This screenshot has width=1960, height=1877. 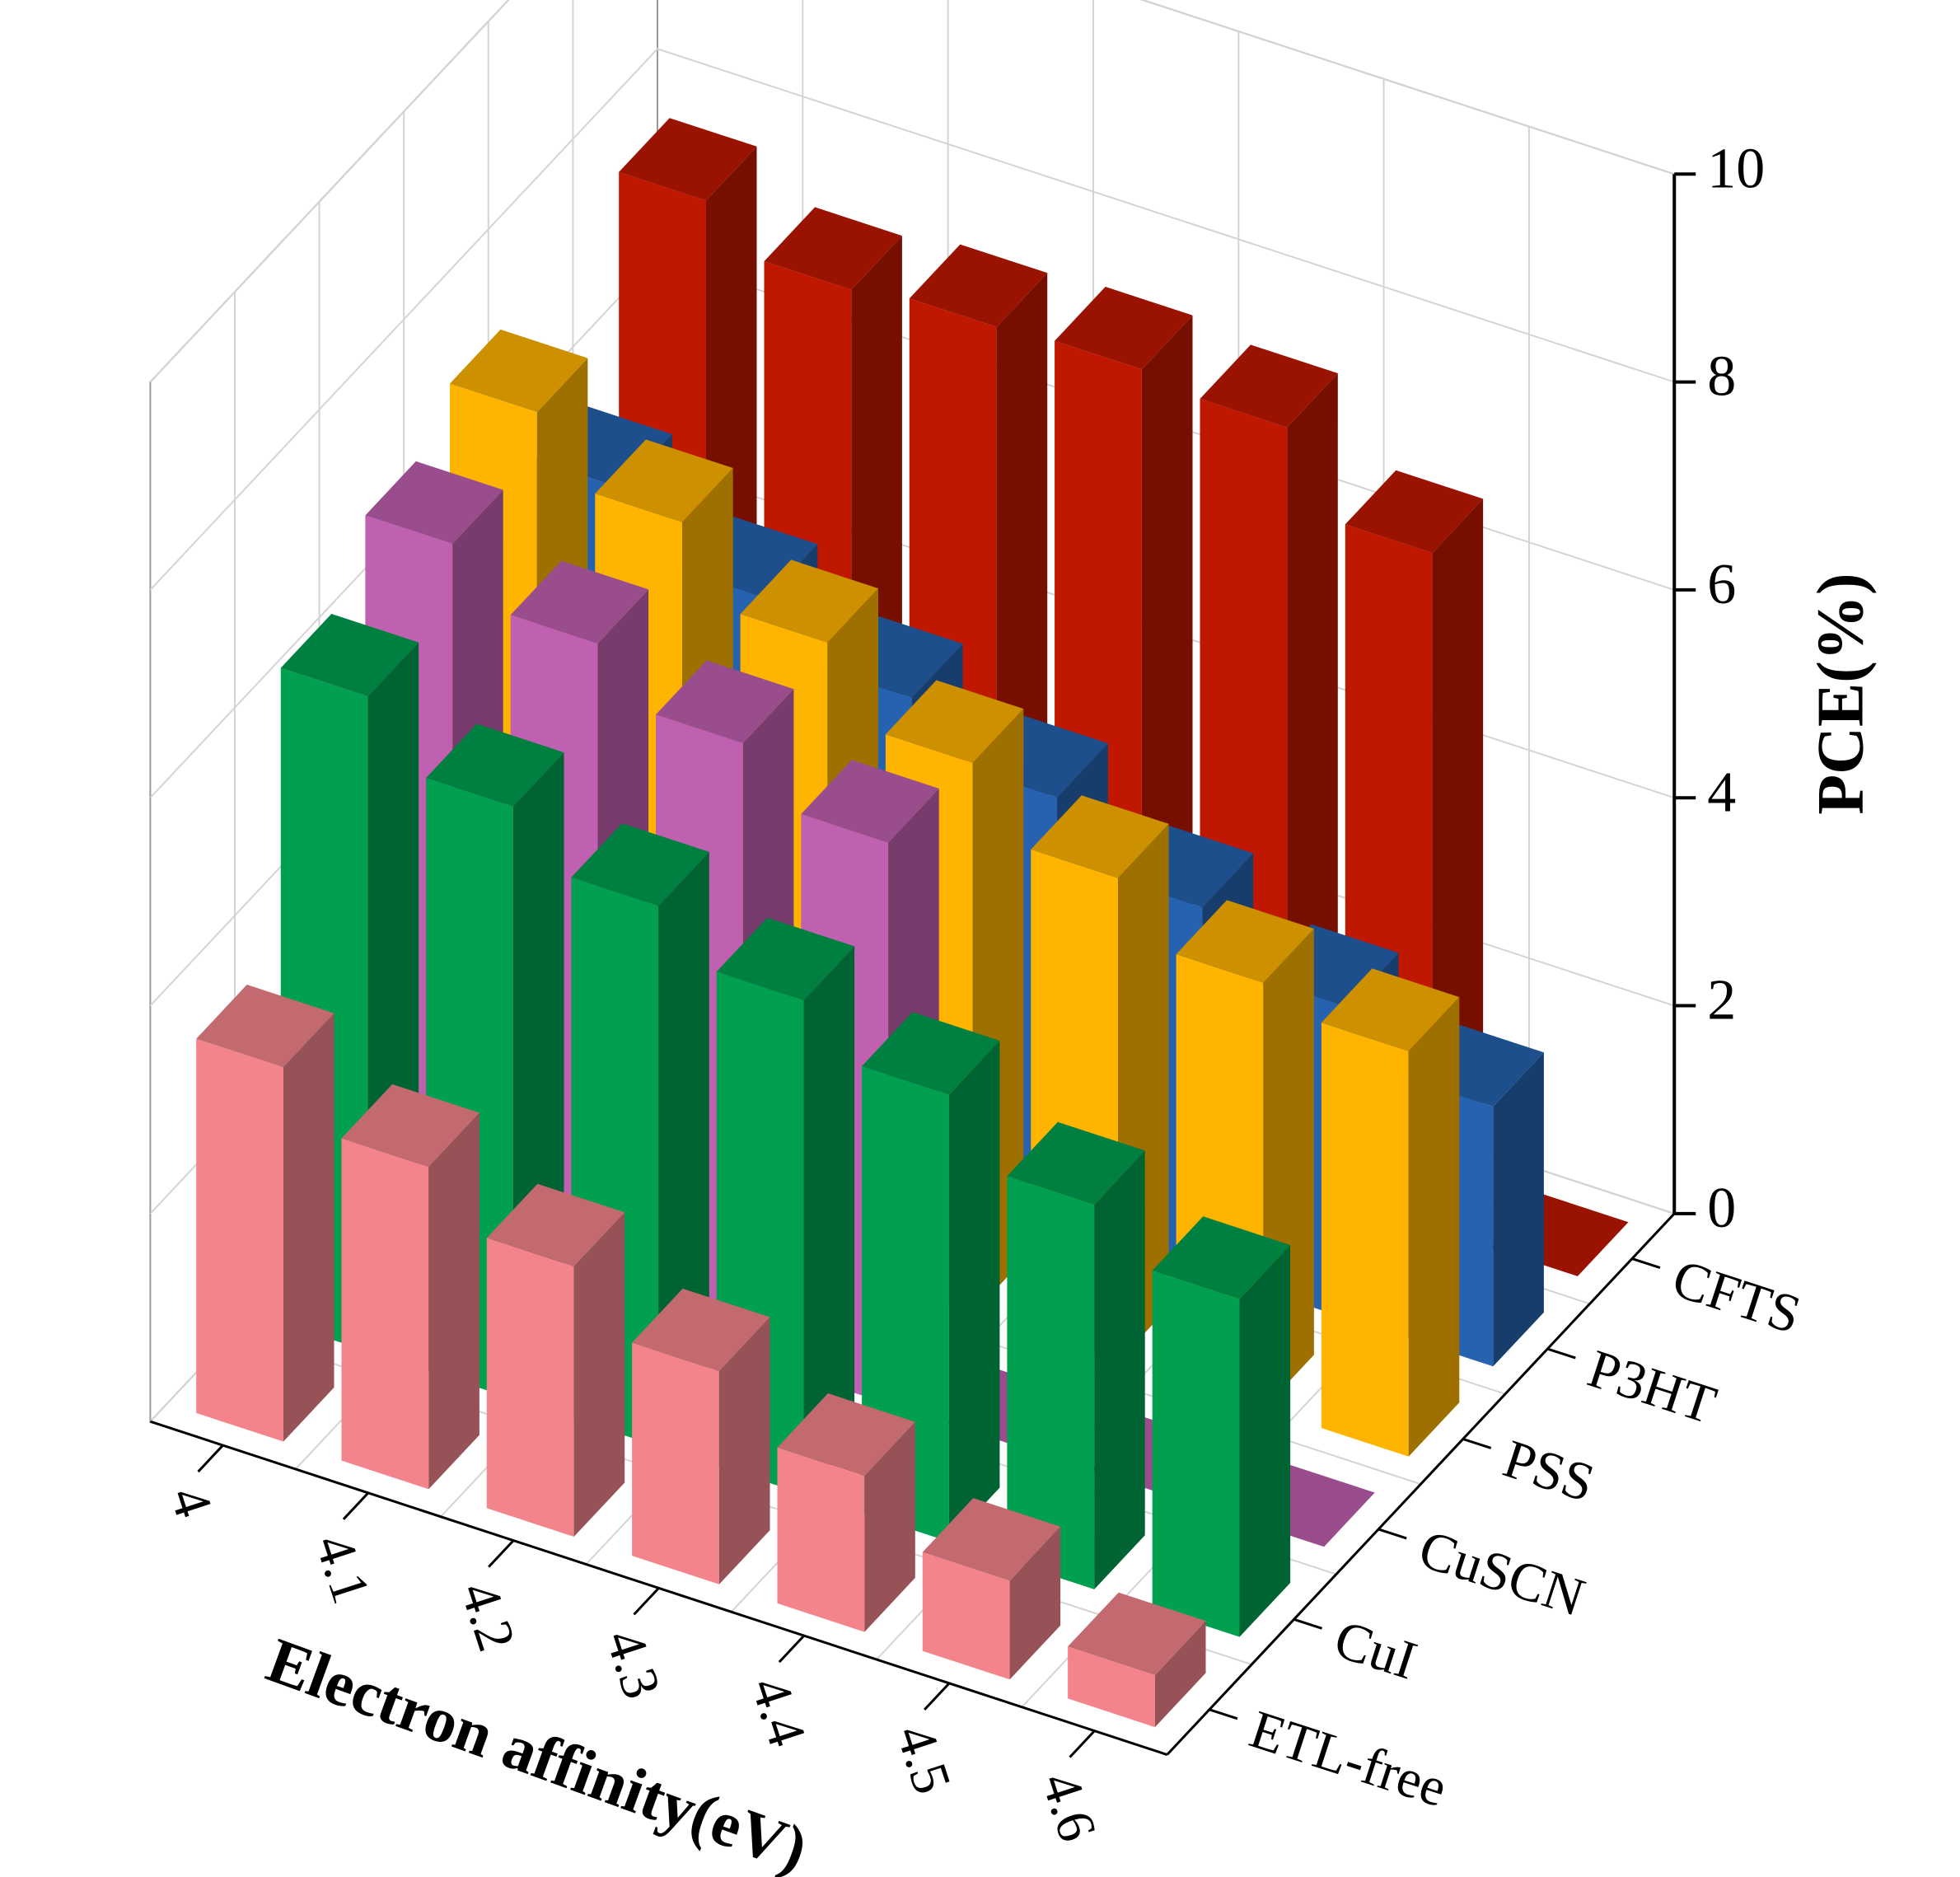 I want to click on y-tick-label: 6, so click(x=1721, y=584).